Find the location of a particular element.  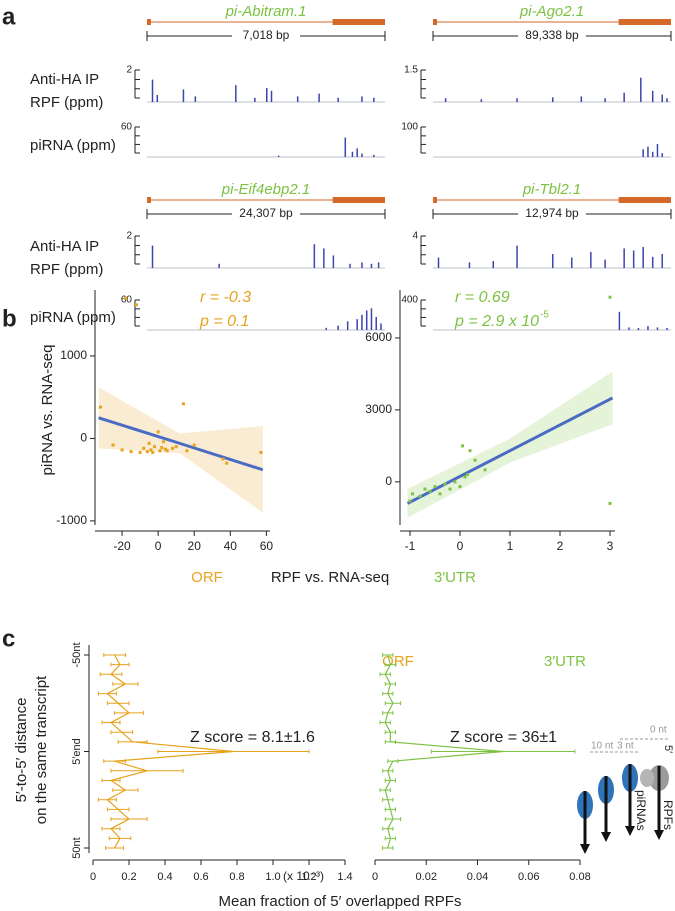

track-label: RPF (ppm) is located at coordinates (66, 102).